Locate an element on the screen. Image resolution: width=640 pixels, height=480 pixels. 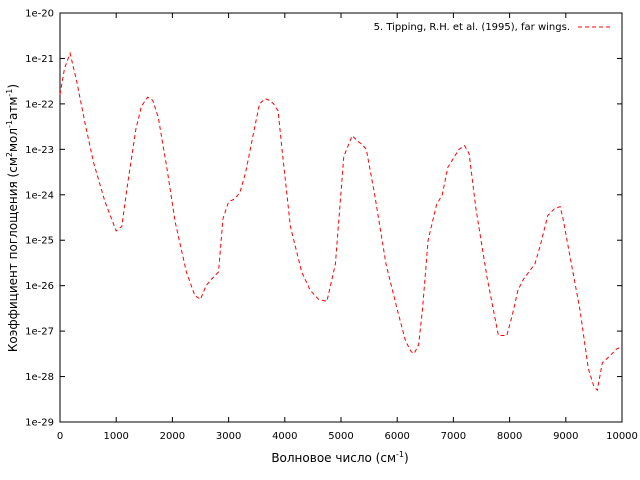
x-axis-label: Волновое число (см-1) is located at coordinates (339, 457).